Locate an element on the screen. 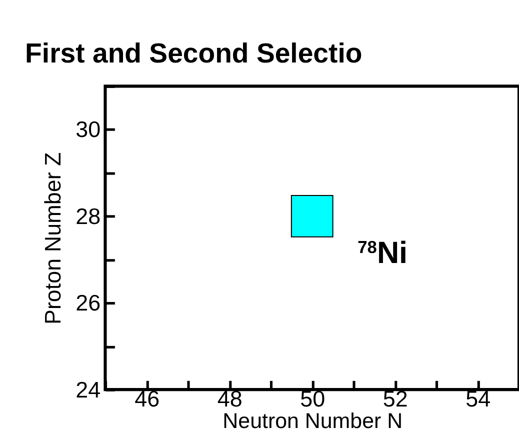 The width and height of the screenshot is (519, 440). x-tick-label: 54 is located at coordinates (478, 399).